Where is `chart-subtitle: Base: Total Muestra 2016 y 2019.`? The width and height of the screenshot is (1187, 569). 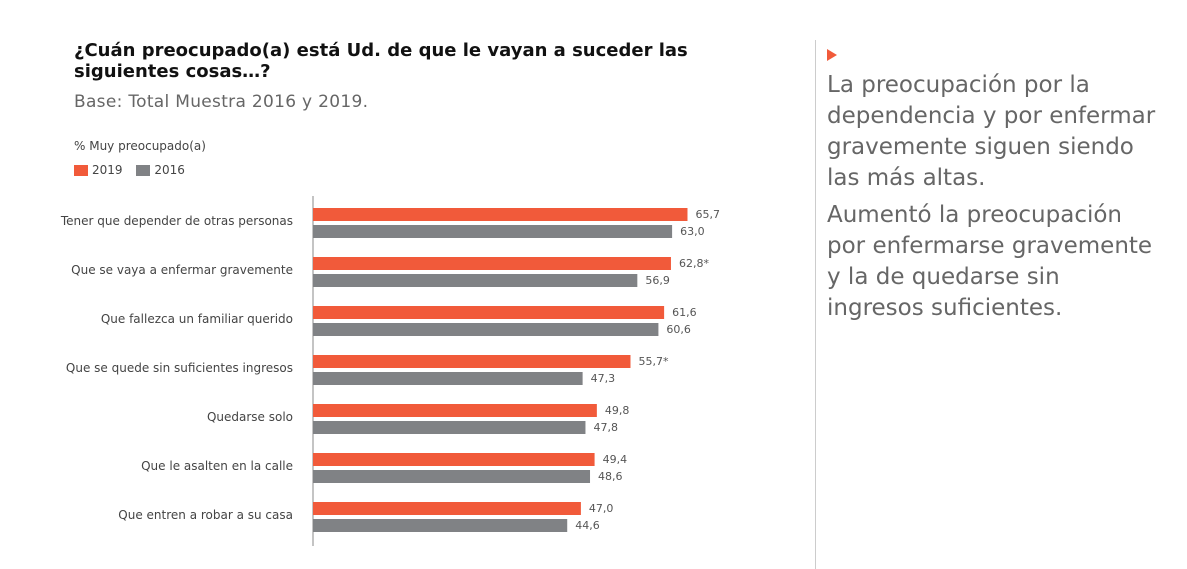
chart-subtitle: Base: Total Muestra 2016 y 2019. is located at coordinates (221, 102).